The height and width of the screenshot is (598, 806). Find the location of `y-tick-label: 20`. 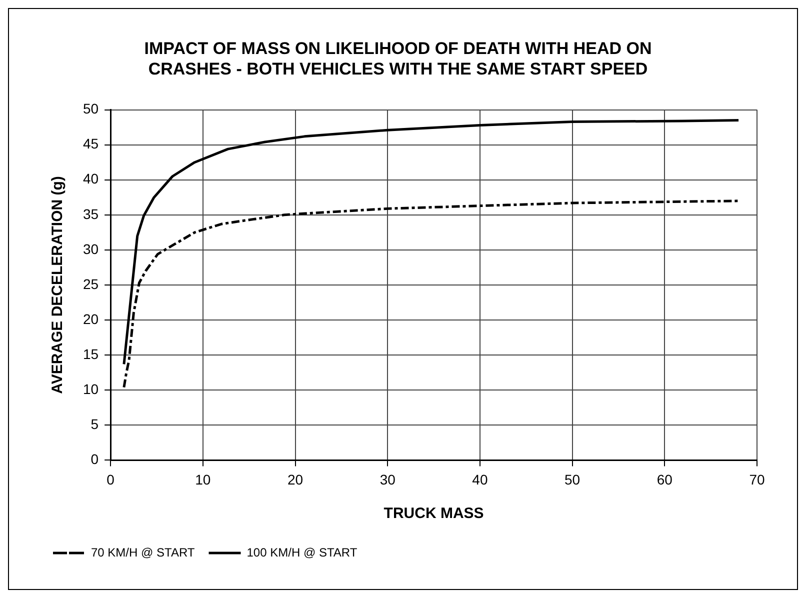

y-tick-label: 20 is located at coordinates (90, 318).